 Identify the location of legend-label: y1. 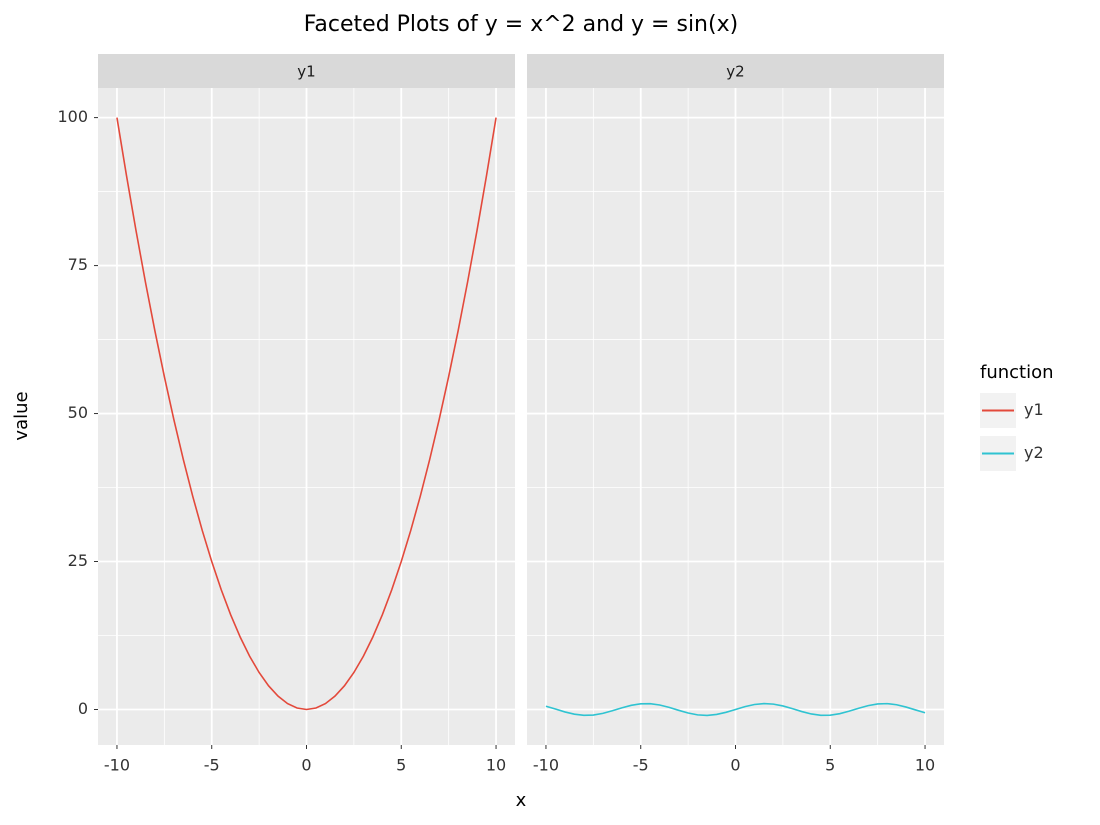
(1034, 409).